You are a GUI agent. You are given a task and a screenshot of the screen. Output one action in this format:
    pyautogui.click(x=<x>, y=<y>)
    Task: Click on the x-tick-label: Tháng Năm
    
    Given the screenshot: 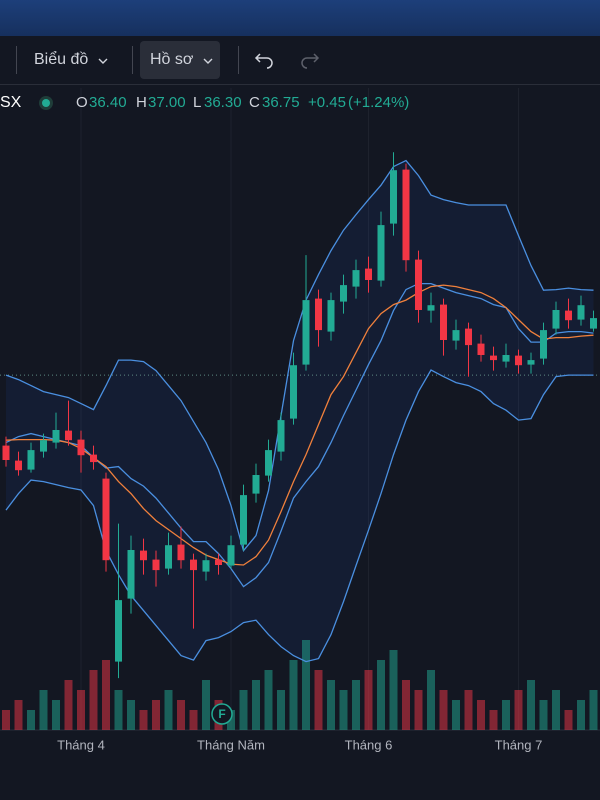 What is the action you would take?
    pyautogui.click(x=231, y=744)
    